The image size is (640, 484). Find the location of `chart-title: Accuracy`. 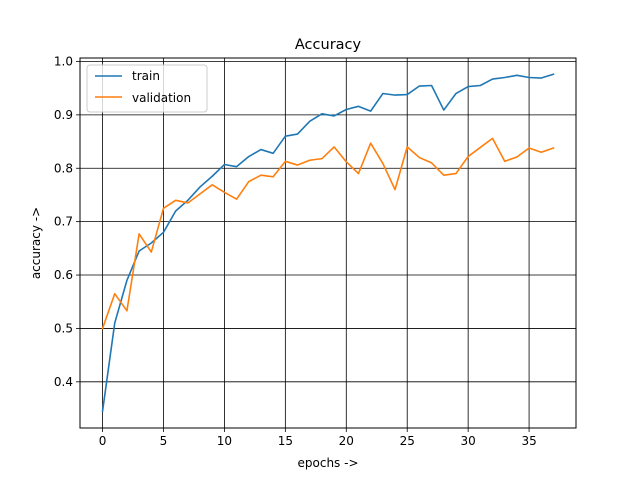

chart-title: Accuracy is located at coordinates (328, 45).